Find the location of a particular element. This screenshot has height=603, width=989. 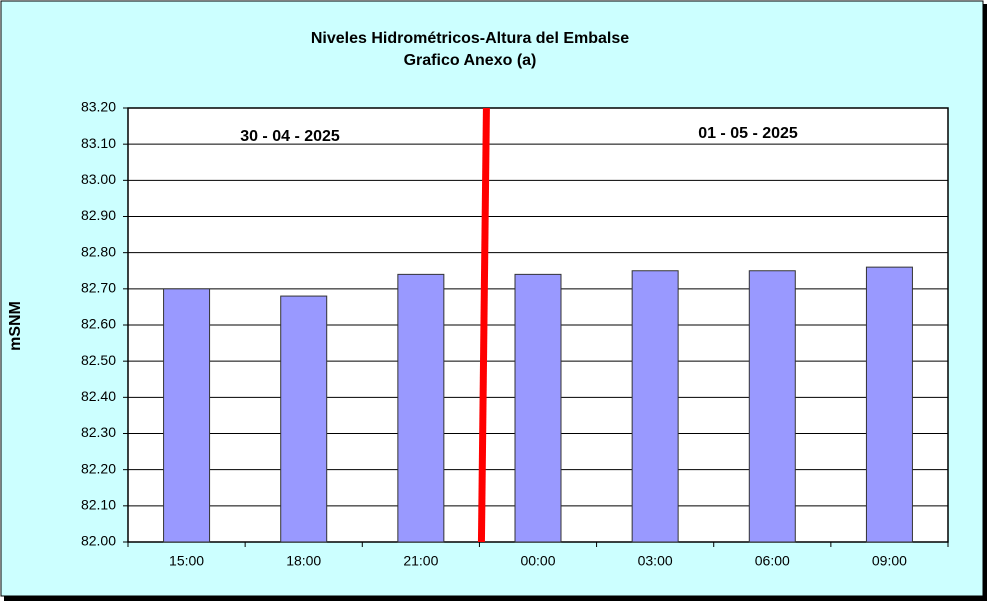

y-tick-label: 83.00 is located at coordinates (98, 179).